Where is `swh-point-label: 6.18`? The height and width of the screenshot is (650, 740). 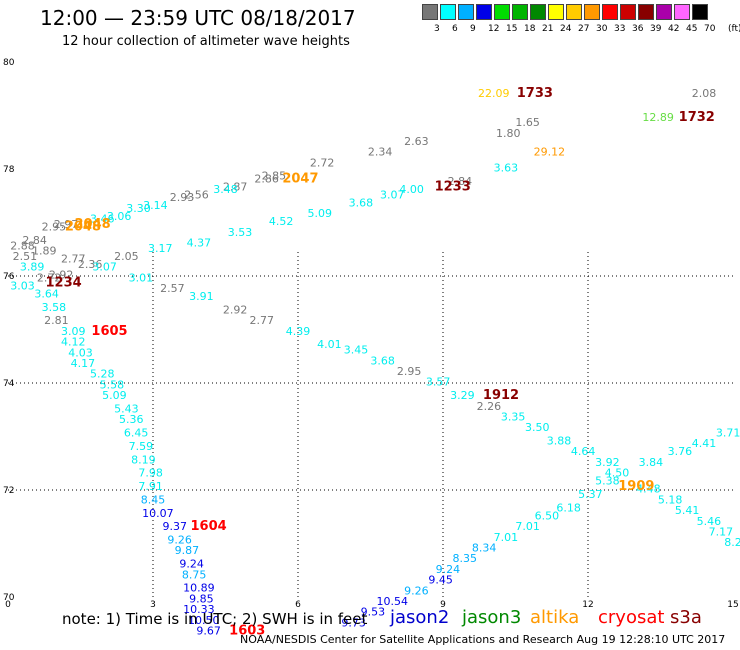
swh-point-label: 6.18 is located at coordinates (568, 507).